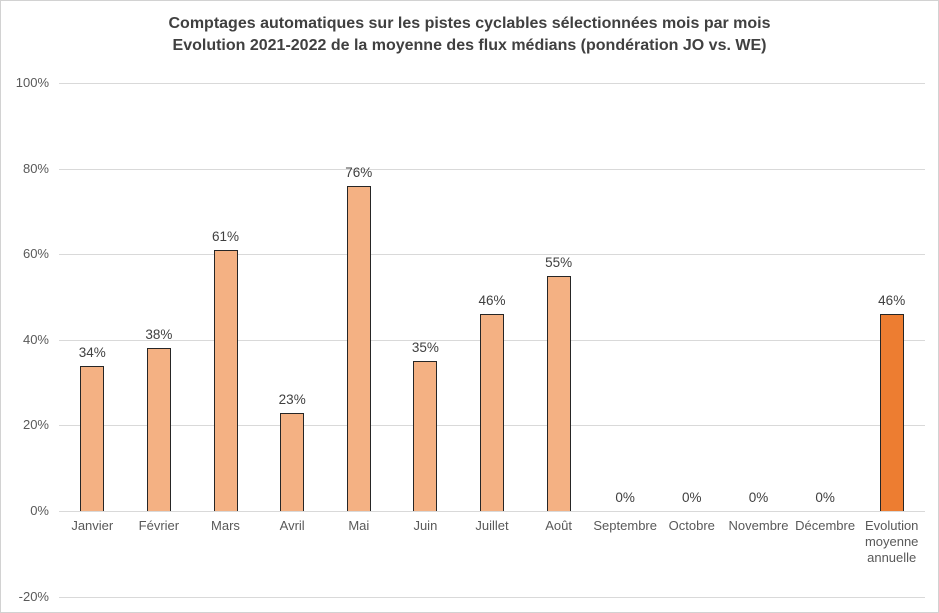 The height and width of the screenshot is (613, 939). Describe the element at coordinates (35, 339) in the screenshot. I see `y-axis-tick-label: 40%` at that location.